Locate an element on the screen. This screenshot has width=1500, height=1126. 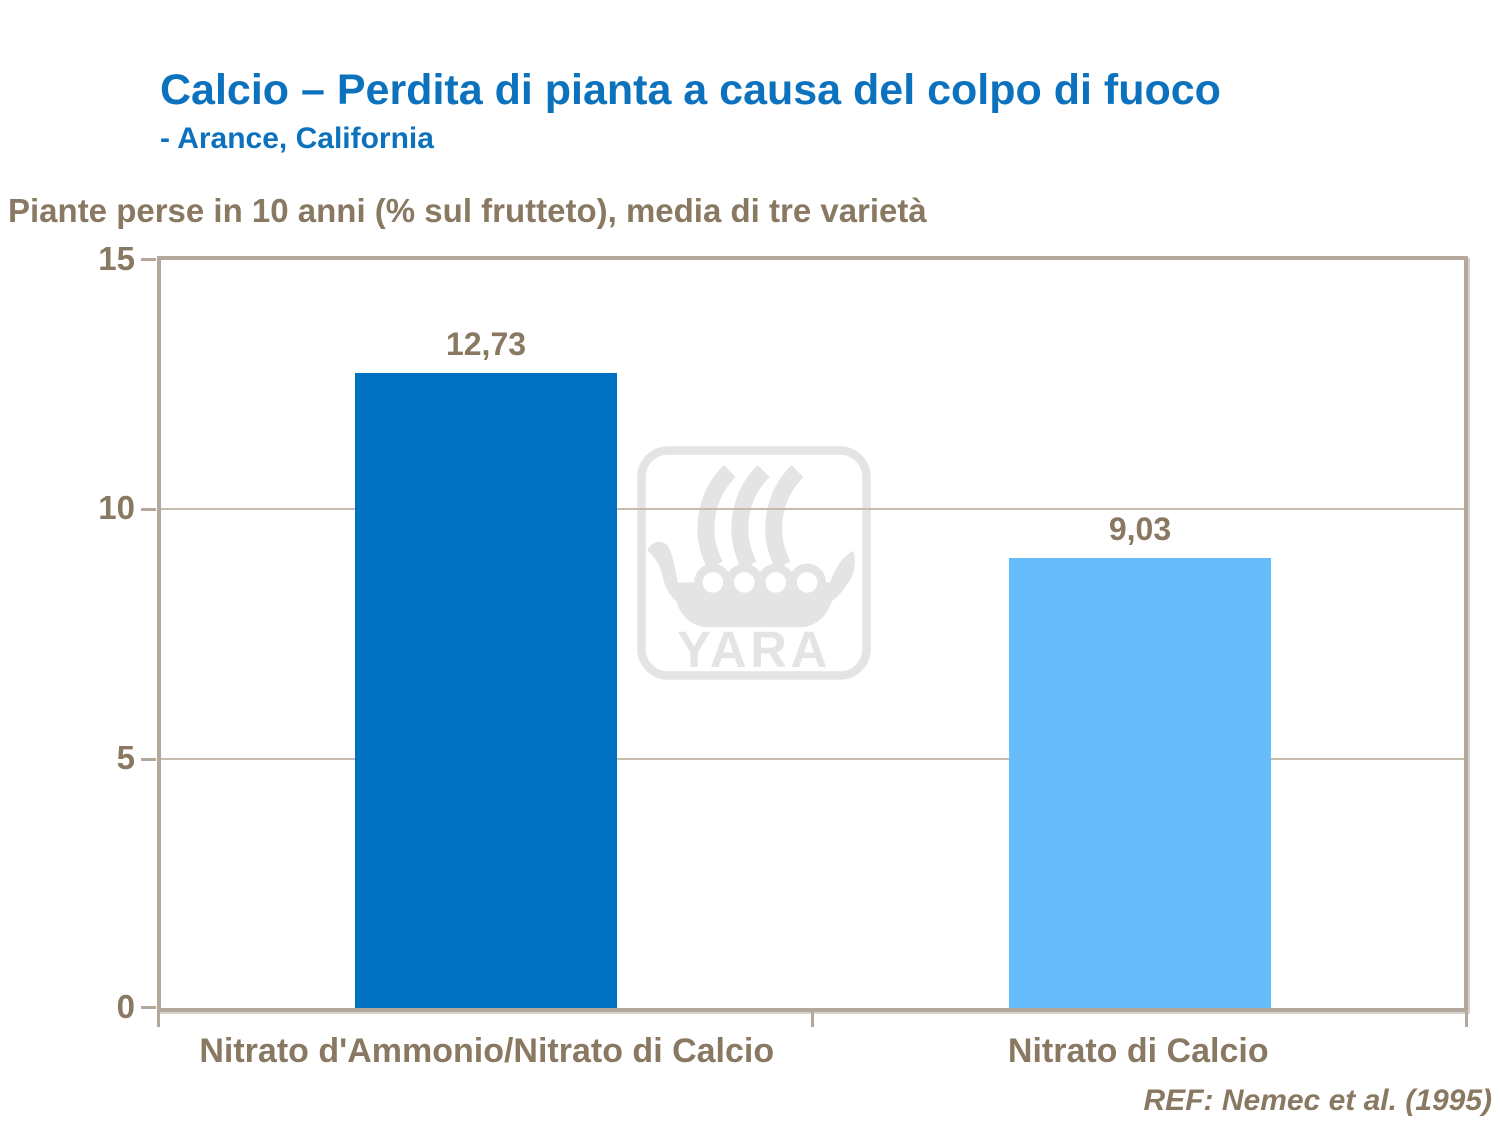
x-tick-right is located at coordinates (1466, 1019).